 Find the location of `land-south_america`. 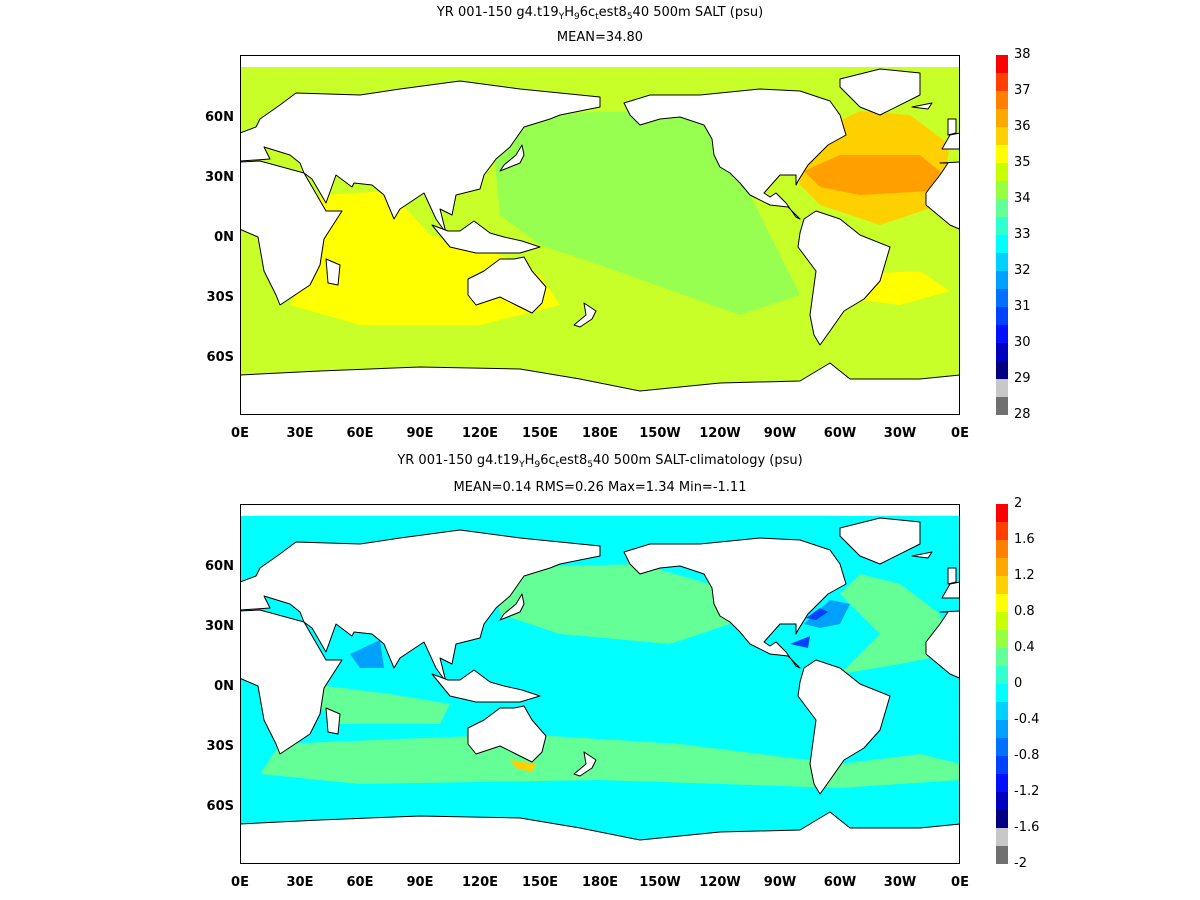

land-south_america is located at coordinates (844, 727).